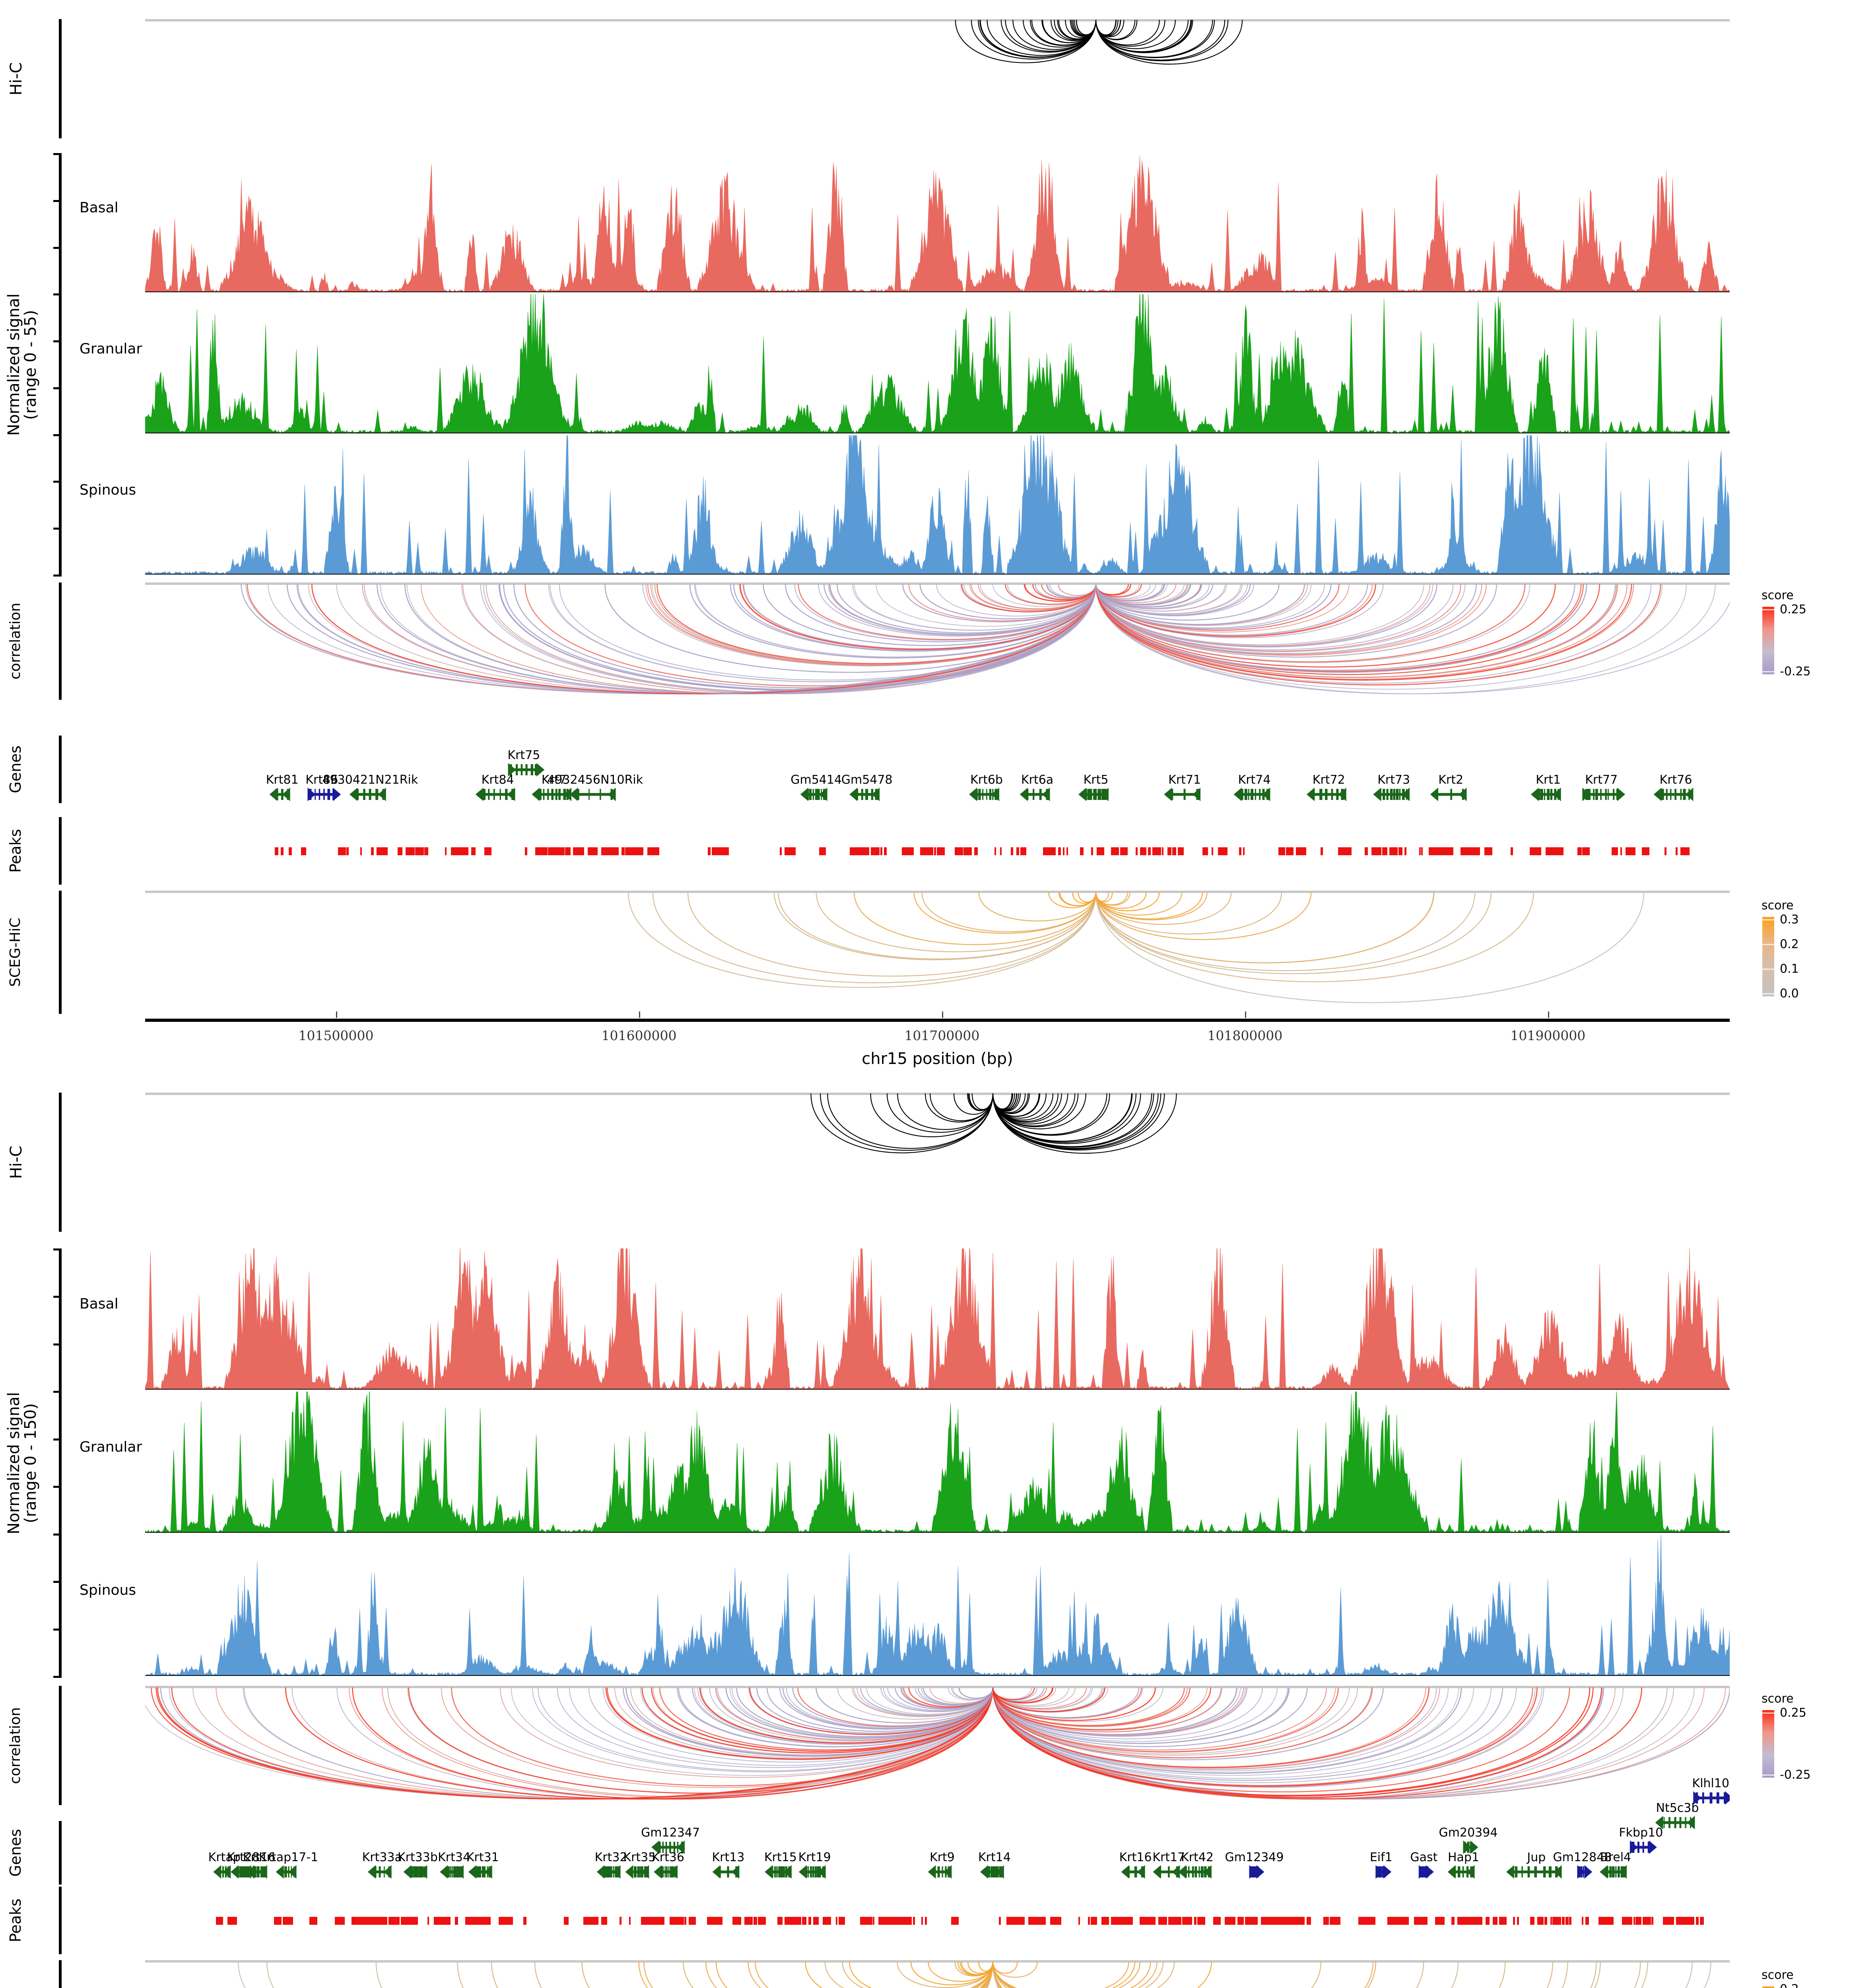  Describe the element at coordinates (1789, 944) in the screenshot. I see `legend-label: 0.2` at that location.